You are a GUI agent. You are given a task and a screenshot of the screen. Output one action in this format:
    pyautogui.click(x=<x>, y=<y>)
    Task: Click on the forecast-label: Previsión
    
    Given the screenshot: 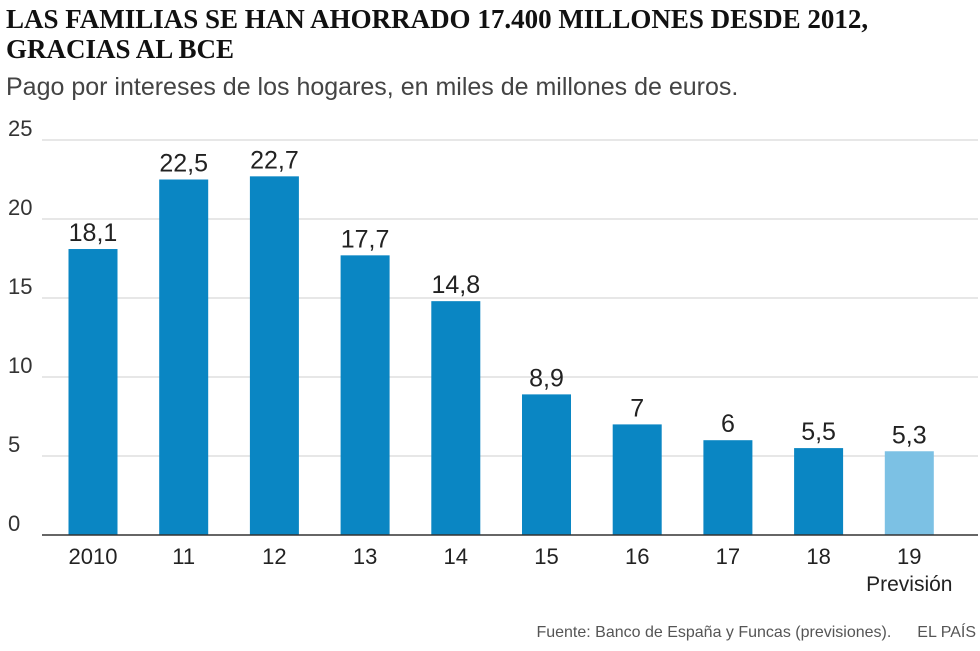 What is the action you would take?
    pyautogui.click(x=909, y=584)
    